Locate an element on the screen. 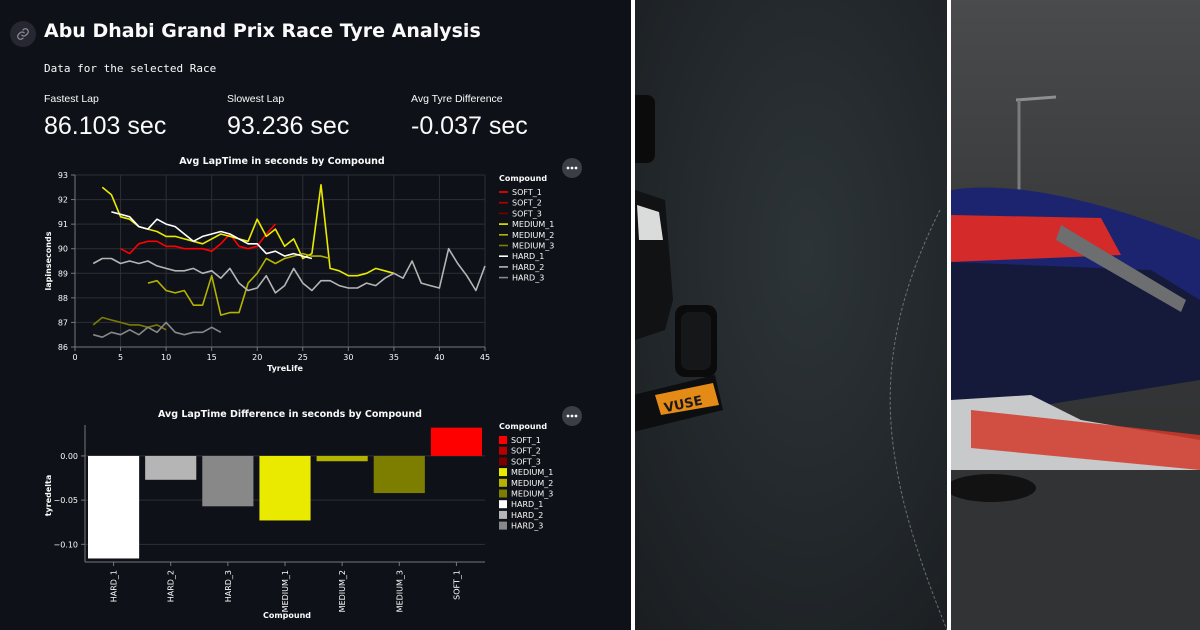 The width and height of the screenshot is (1200, 630). metric-label: Avg Tyre Difference is located at coordinates (457, 99).